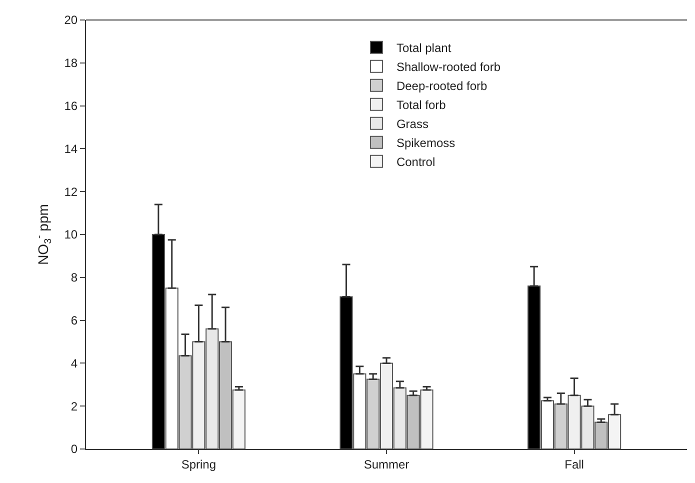 This screenshot has height=483, width=695. Describe the element at coordinates (71, 63) in the screenshot. I see `y-tick-label: 18` at that location.